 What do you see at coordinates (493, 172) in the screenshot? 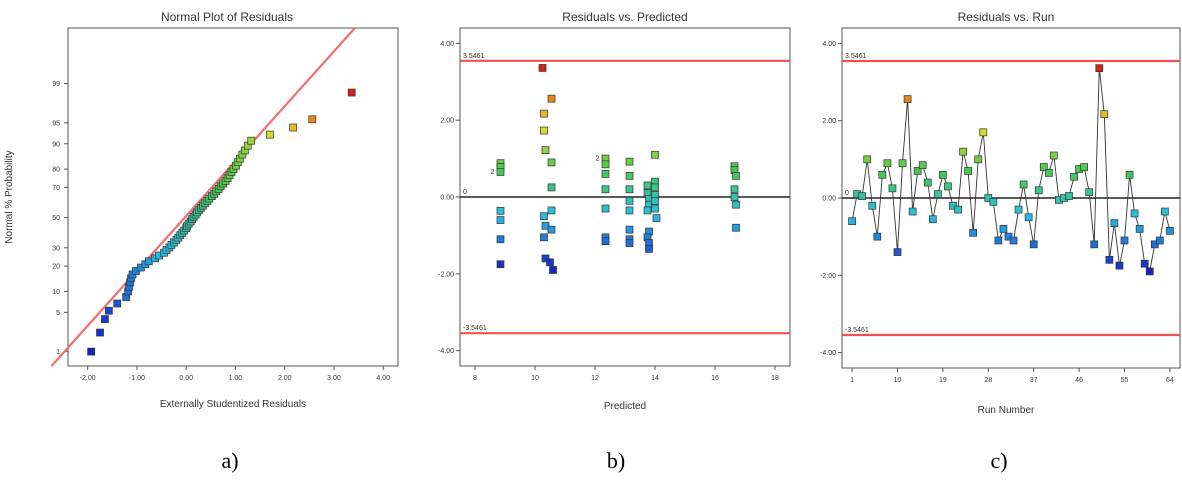
I see `point-count-label: 2` at bounding box center [493, 172].